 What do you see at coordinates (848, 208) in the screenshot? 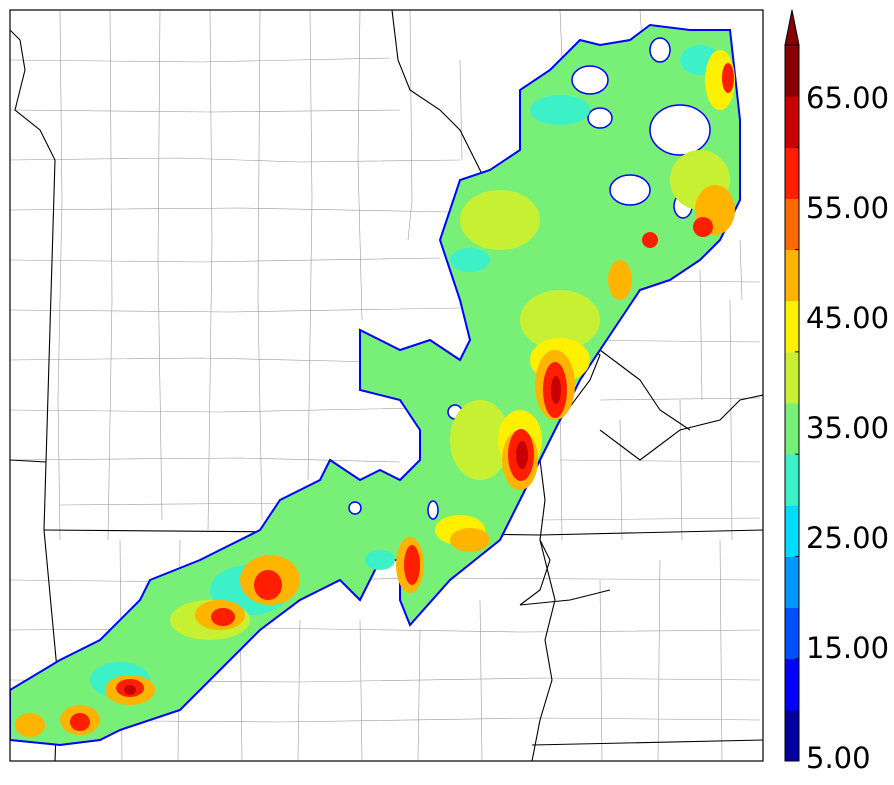
I see `colorbar-tick-label: 55.00` at bounding box center [848, 208].